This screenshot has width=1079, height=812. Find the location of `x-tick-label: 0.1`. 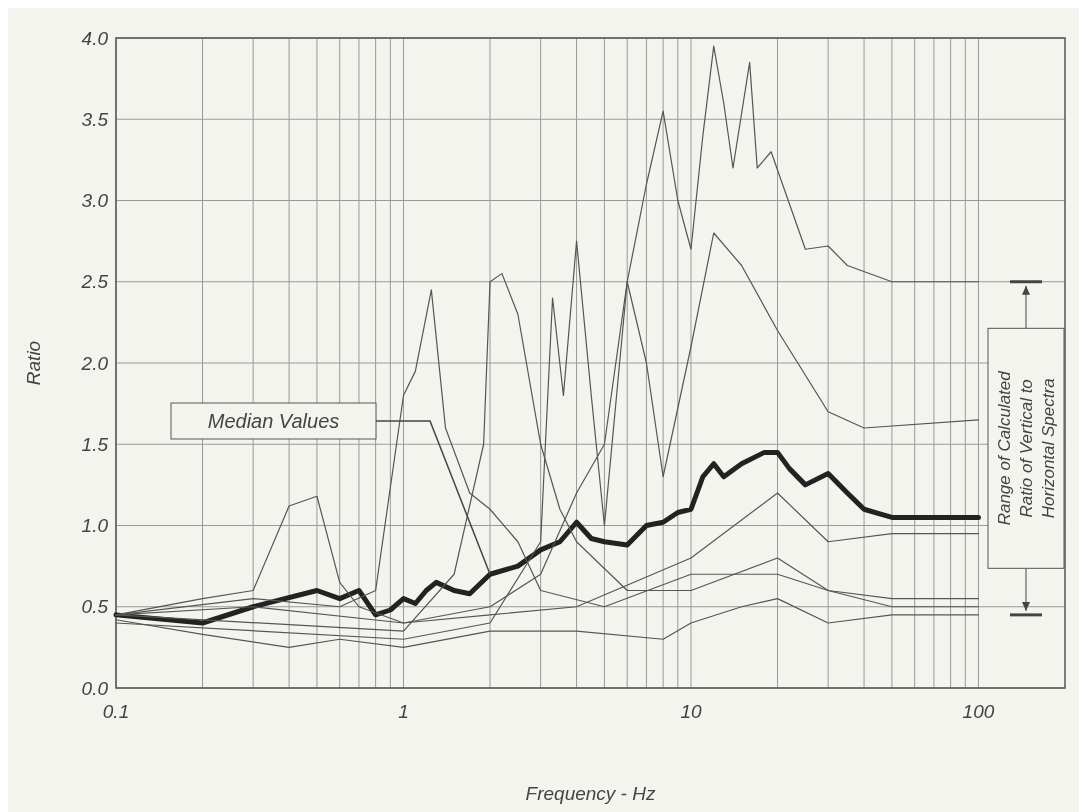

x-tick-label: 0.1 is located at coordinates (116, 711).